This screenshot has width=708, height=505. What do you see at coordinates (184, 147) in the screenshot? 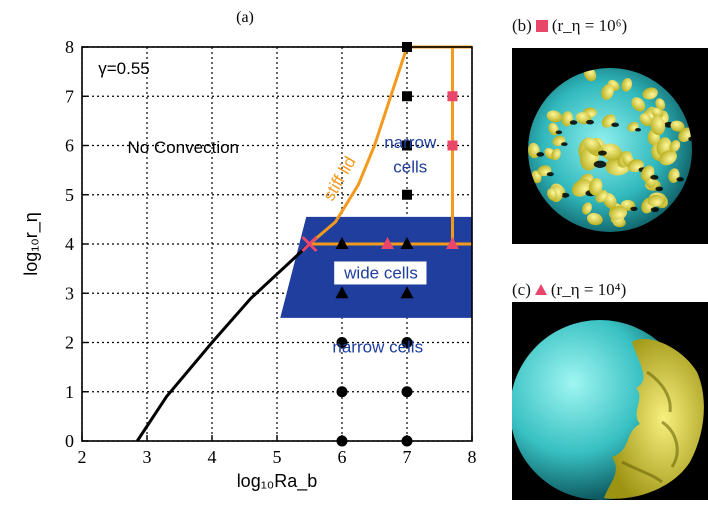
I see `no-convection-label: No Convection` at bounding box center [184, 147].